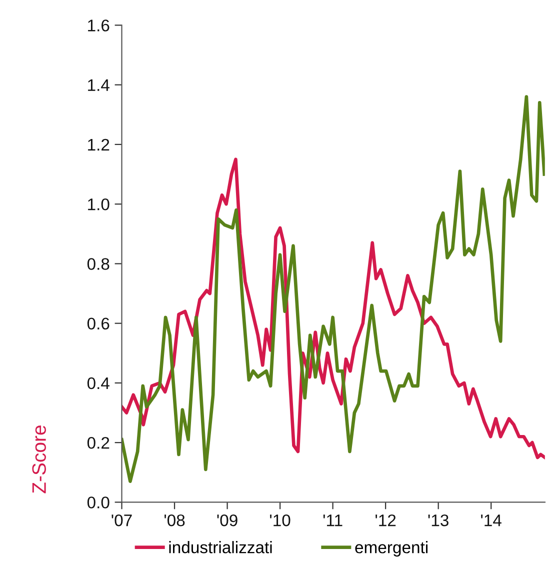 This screenshot has height=586, width=546. I want to click on y-tick-label: 1.0, so click(99, 204).